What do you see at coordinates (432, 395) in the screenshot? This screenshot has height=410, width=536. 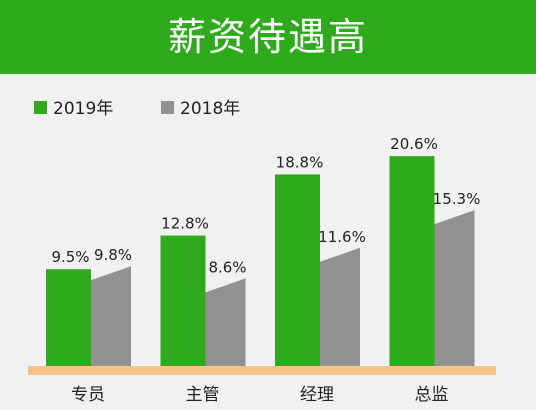 I see `category-label-4: 总监` at bounding box center [432, 395].